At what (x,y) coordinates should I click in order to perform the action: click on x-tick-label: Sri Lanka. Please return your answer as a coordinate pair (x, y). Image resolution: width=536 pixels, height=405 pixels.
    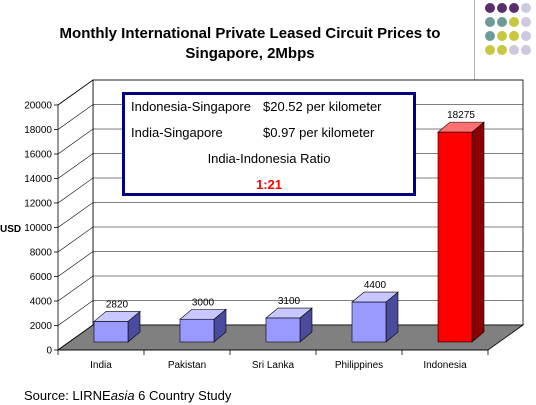
    Looking at the image, I should click on (273, 365).